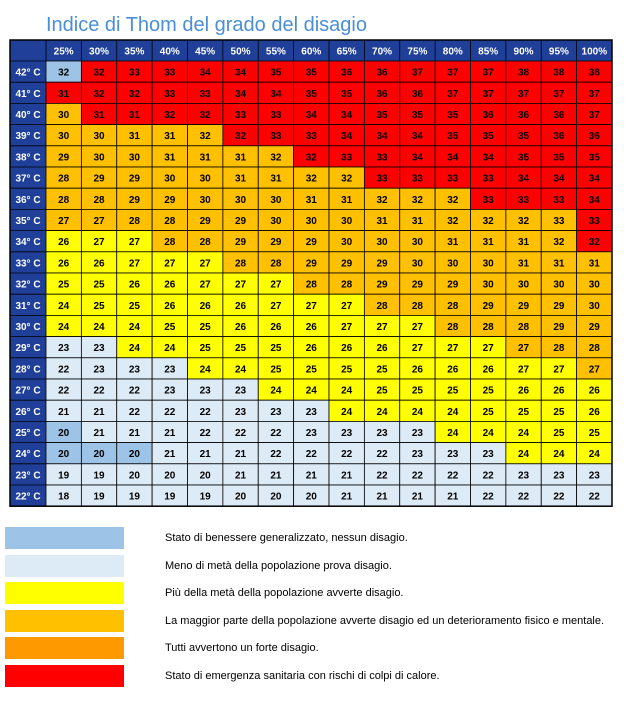  Describe the element at coordinates (27, 179) in the screenshot. I see `row-header-label: 37° C` at that location.